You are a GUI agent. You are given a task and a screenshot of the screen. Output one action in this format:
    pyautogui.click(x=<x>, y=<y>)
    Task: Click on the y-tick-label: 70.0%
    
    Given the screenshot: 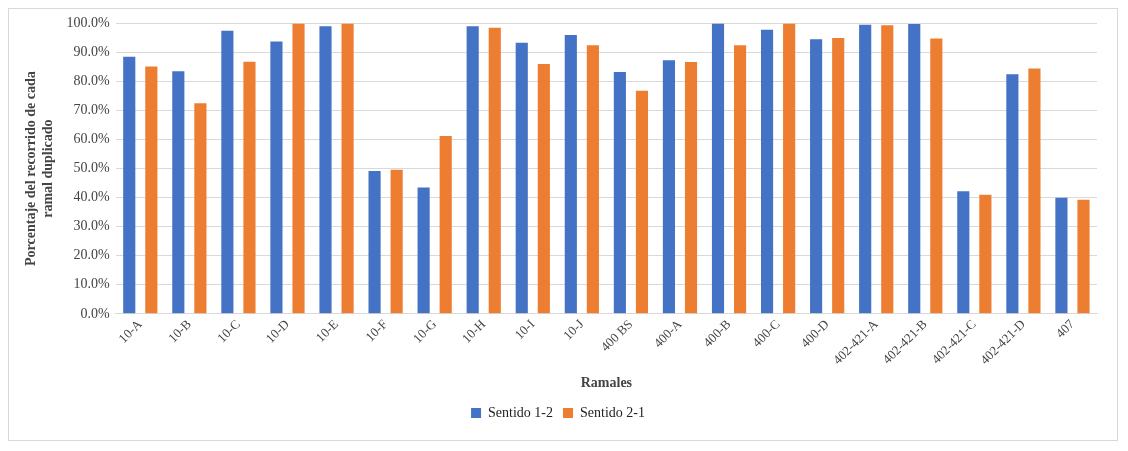 What is the action you would take?
    pyautogui.click(x=92, y=110)
    